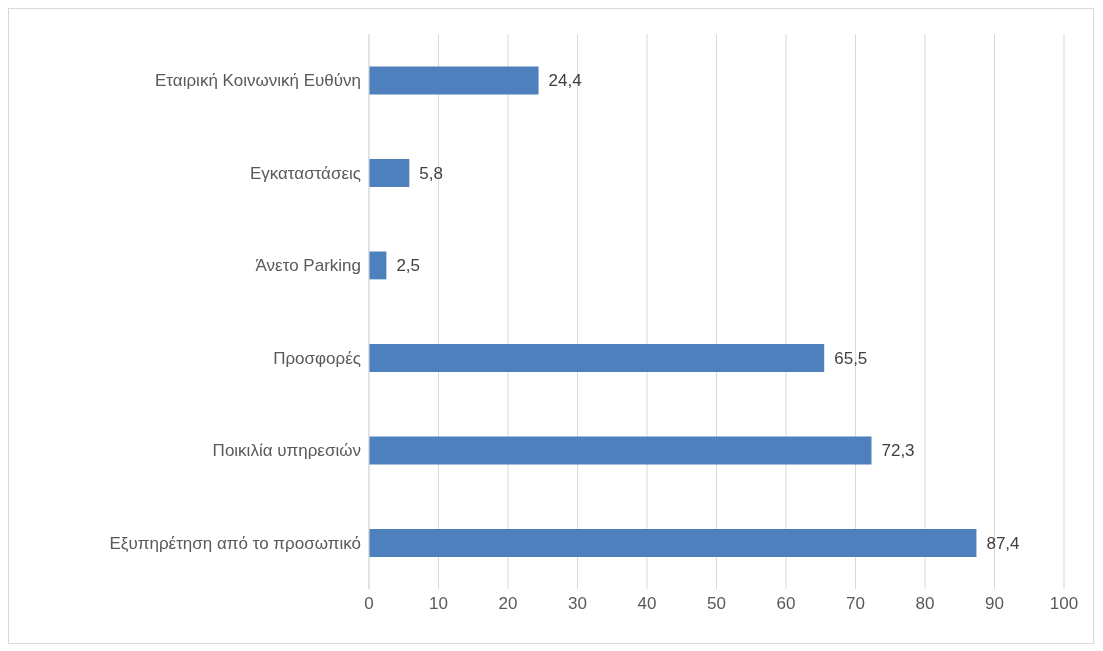 The image size is (1103, 651). What do you see at coordinates (898, 451) in the screenshot?
I see `data-label: 72,3` at bounding box center [898, 451].